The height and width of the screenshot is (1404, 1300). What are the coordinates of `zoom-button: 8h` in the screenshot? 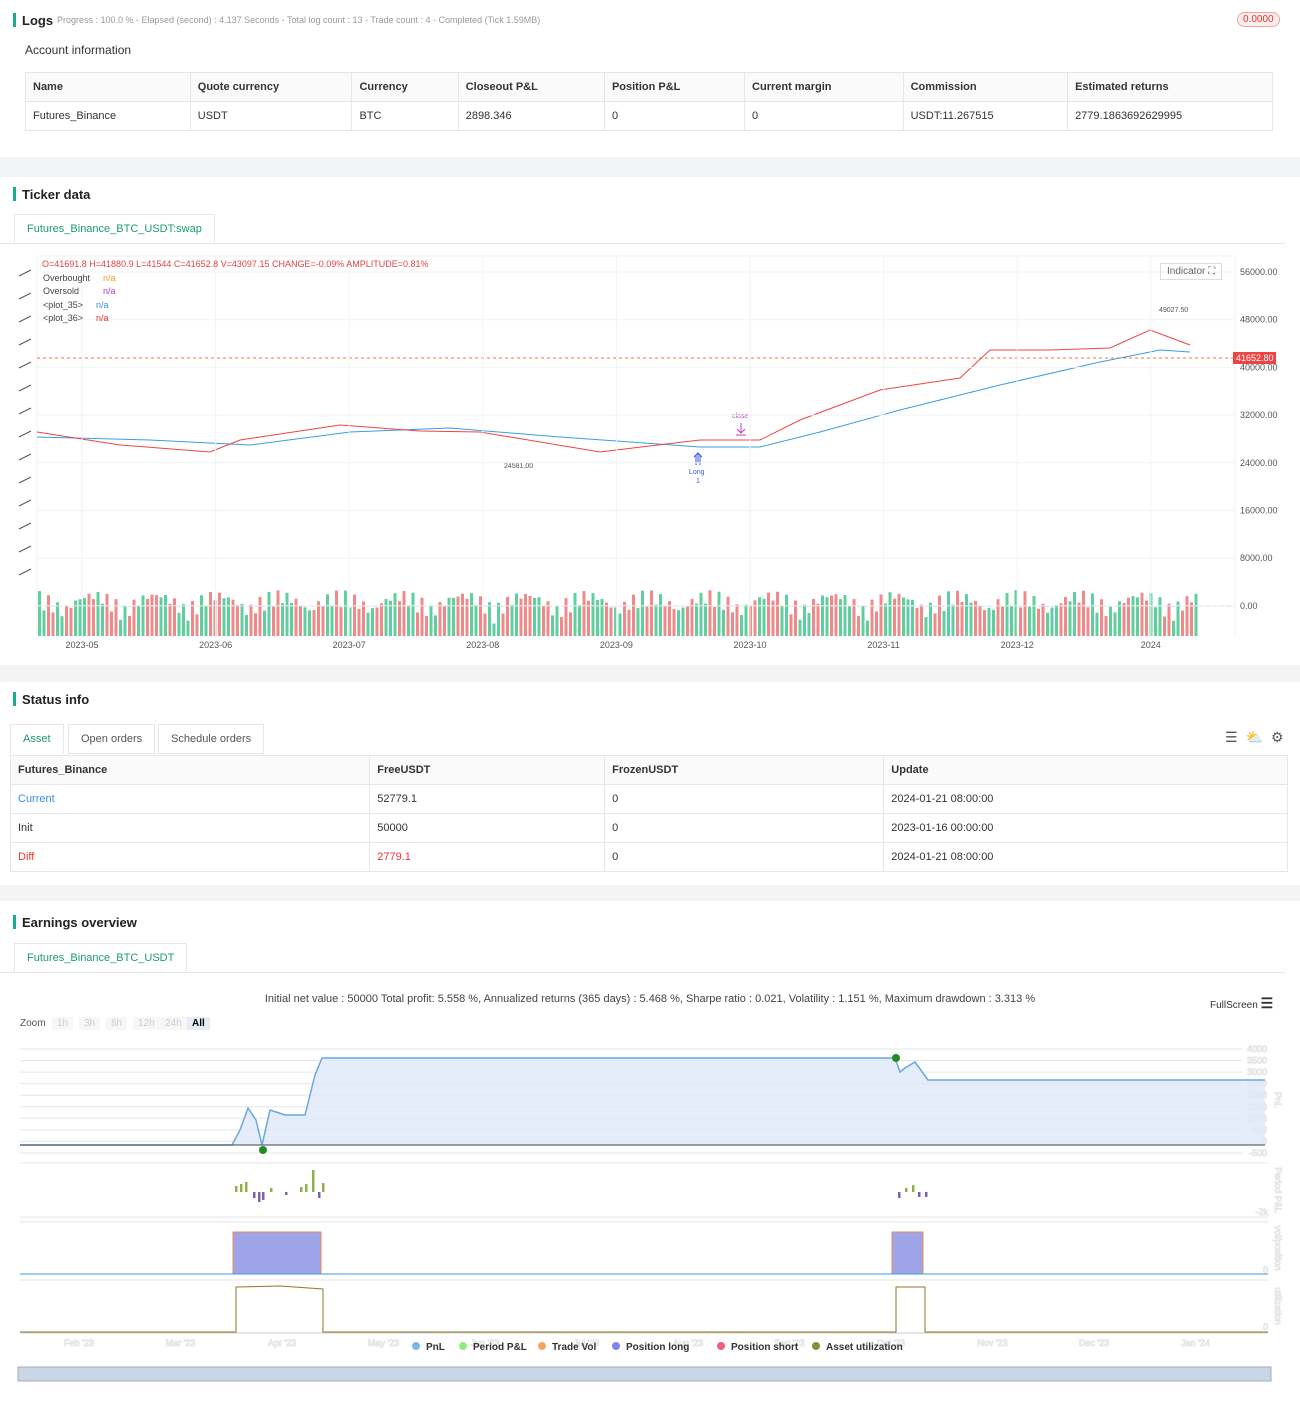 It's located at (117, 1023).